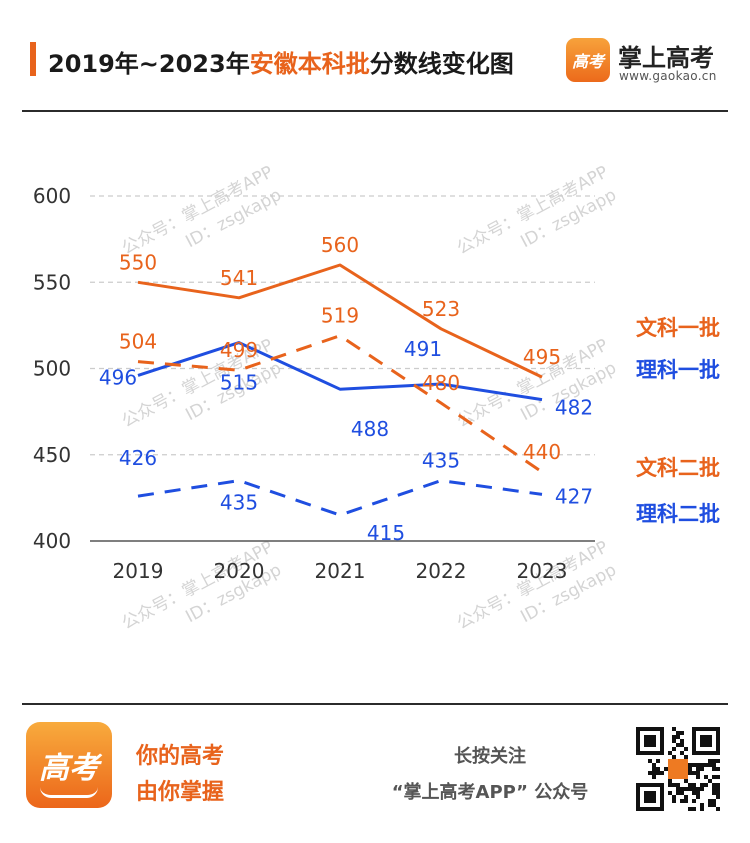  I want to click on slogan-line-1: 你的高考, so click(180, 756).